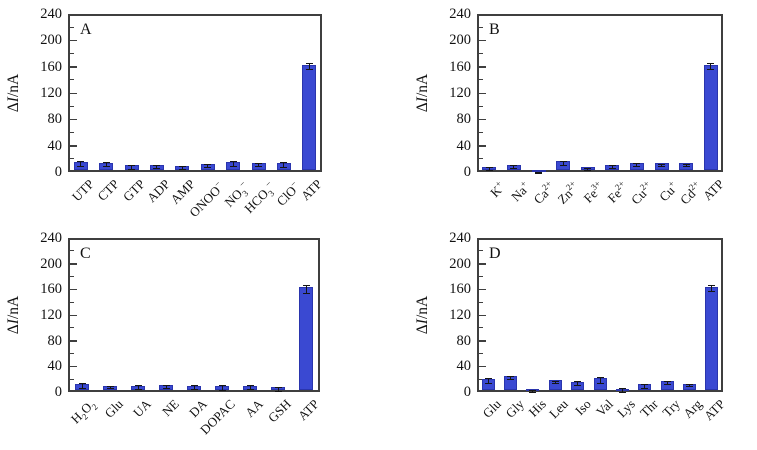 This screenshot has height=450, width=757. Describe the element at coordinates (626, 408) in the screenshot. I see `x-tick-label: Lys` at that location.